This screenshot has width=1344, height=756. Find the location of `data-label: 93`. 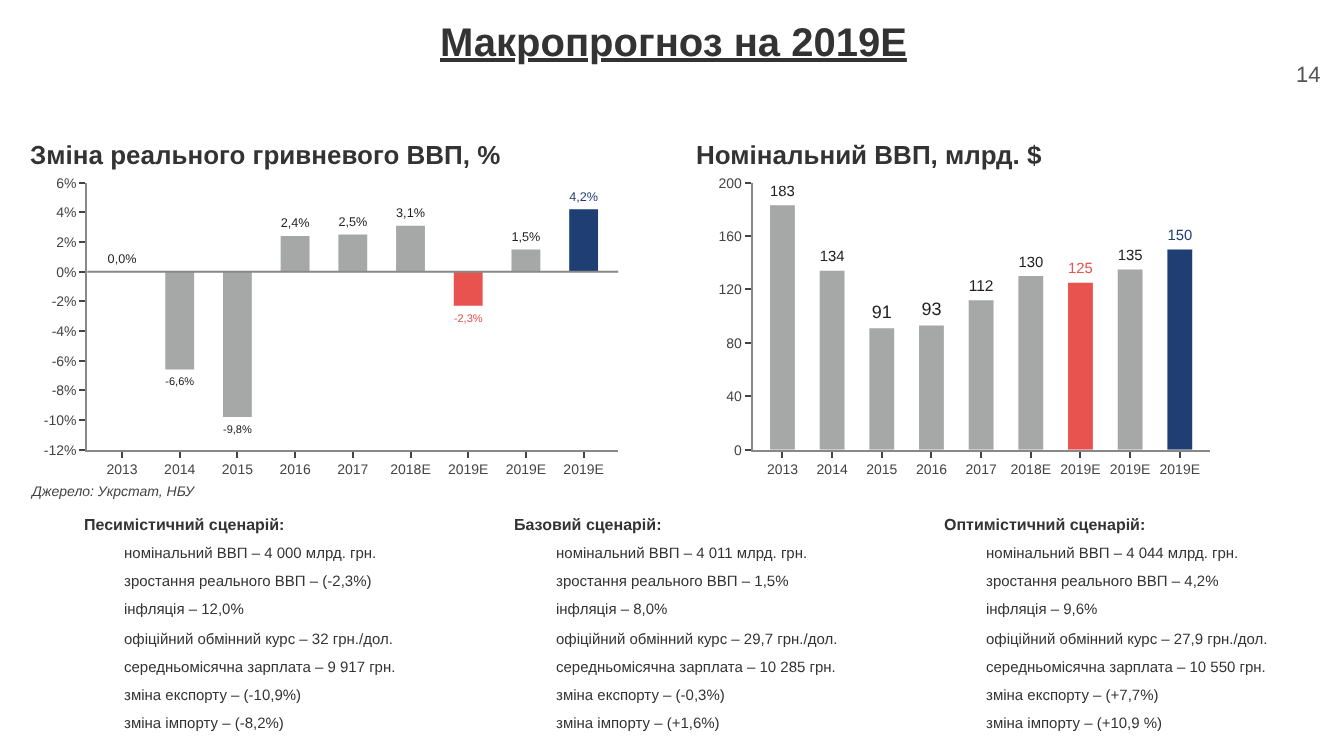

data-label: 93 is located at coordinates (931, 309).